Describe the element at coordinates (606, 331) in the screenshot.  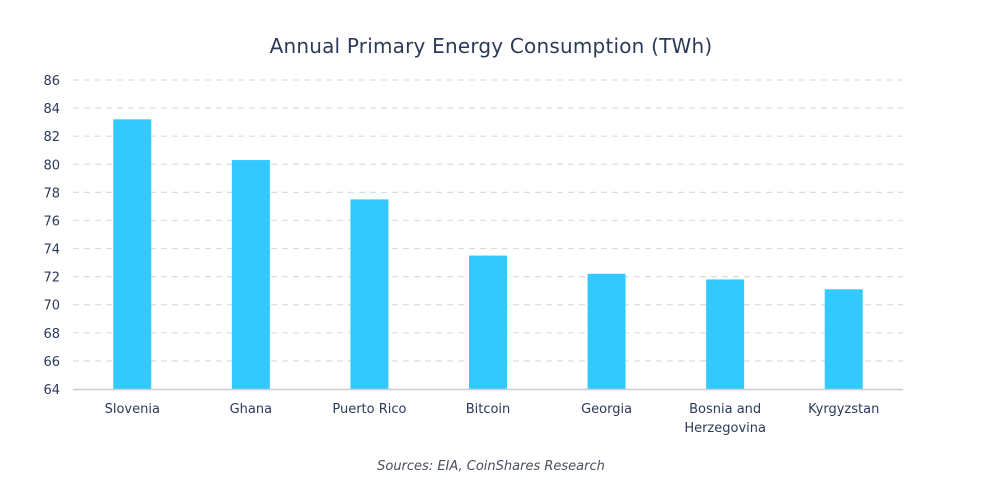
I see `bar-georgia` at that location.